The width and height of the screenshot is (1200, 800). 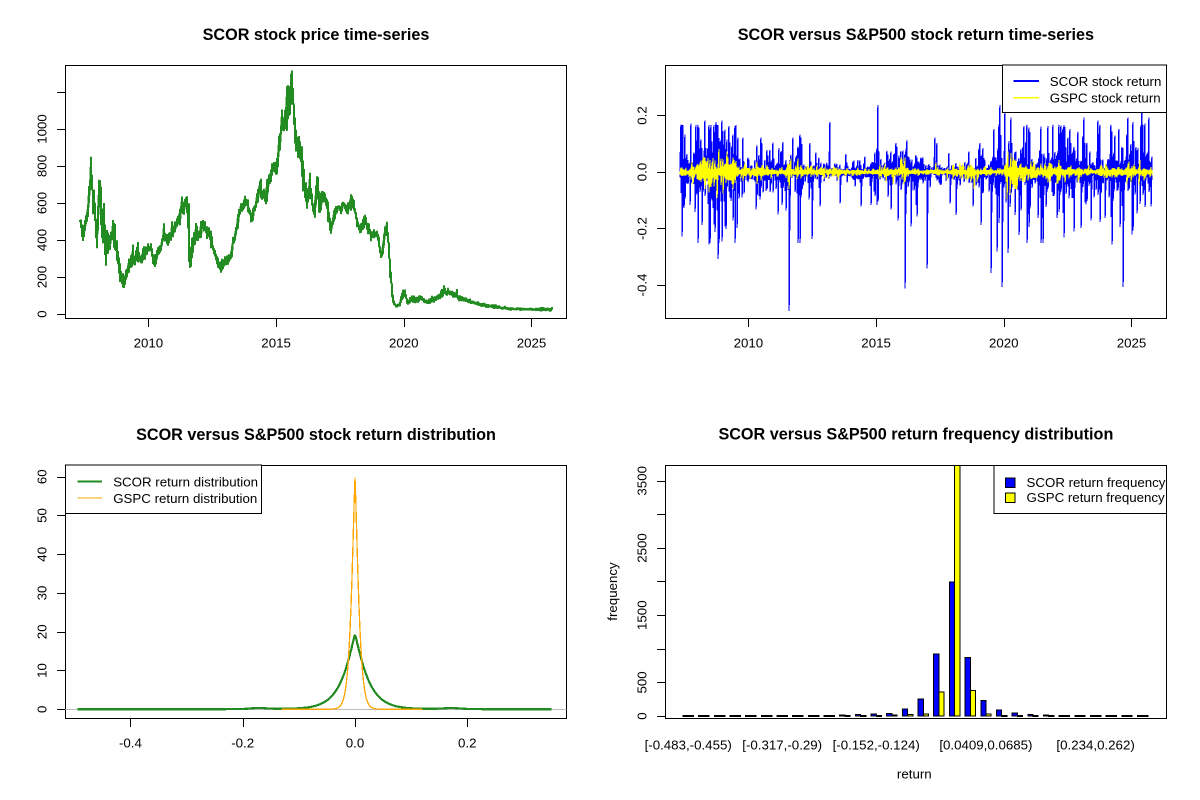 I want to click on svg-text: SCOR stock return, so click(x=1106, y=81).